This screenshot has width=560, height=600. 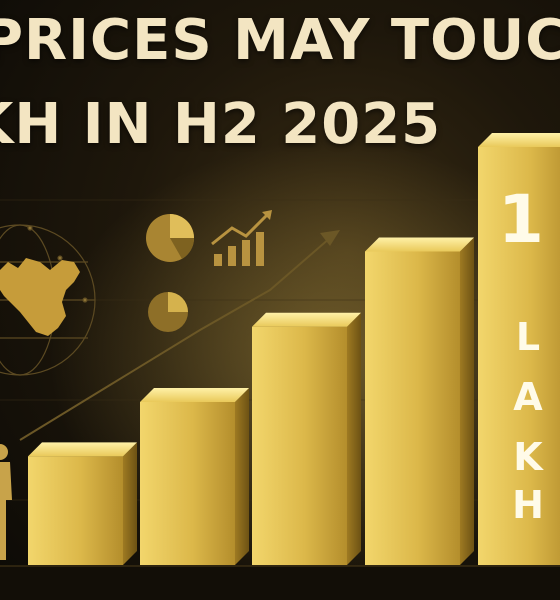 What do you see at coordinates (168, 312) in the screenshot?
I see `pie-chart-small-icon` at bounding box center [168, 312].